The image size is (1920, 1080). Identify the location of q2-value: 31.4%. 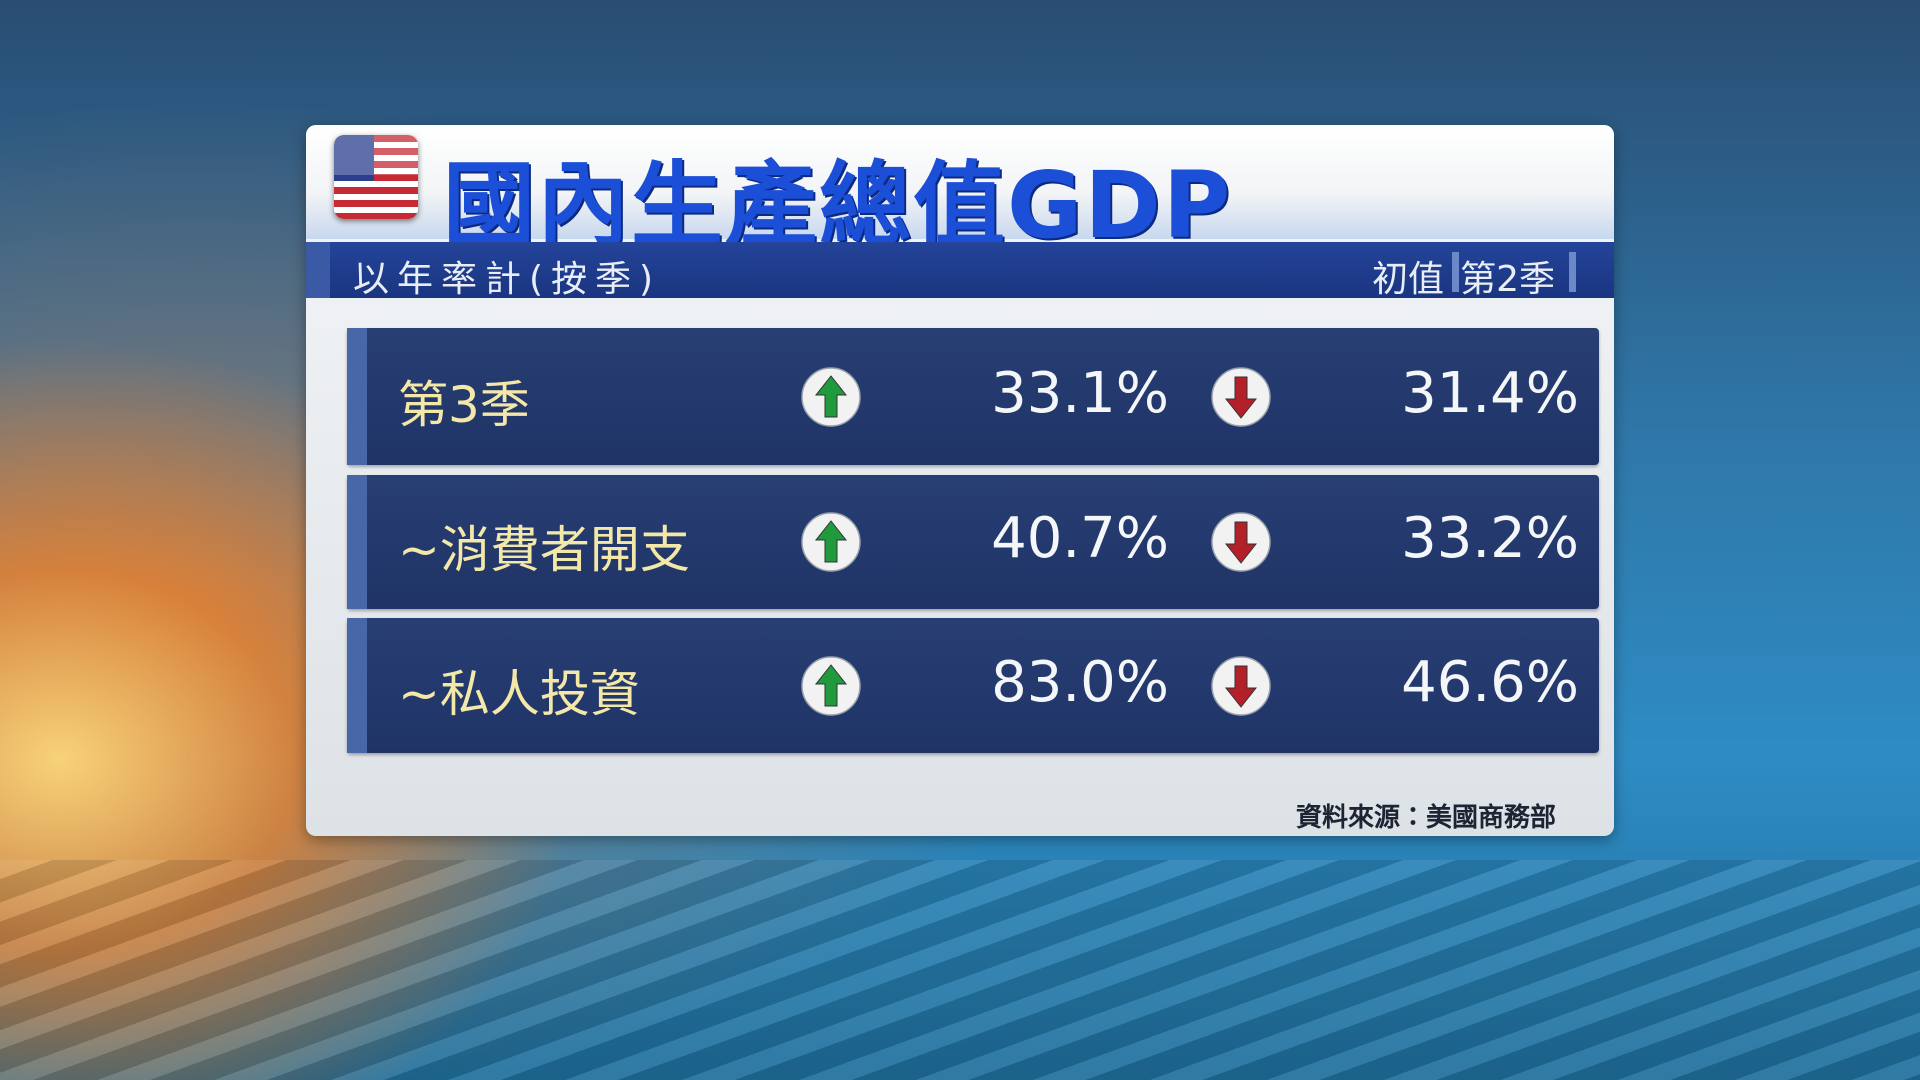
(1490, 393).